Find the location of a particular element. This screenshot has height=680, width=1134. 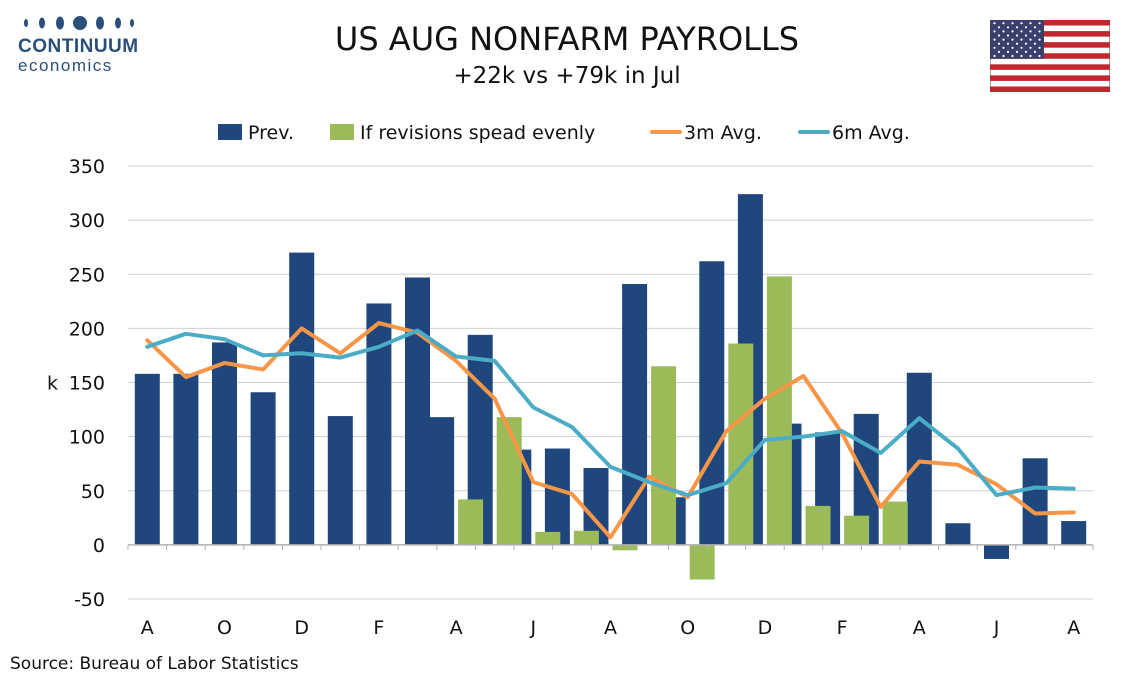

legend-revisions-label: If revisions spead evenly is located at coordinates (477, 133).